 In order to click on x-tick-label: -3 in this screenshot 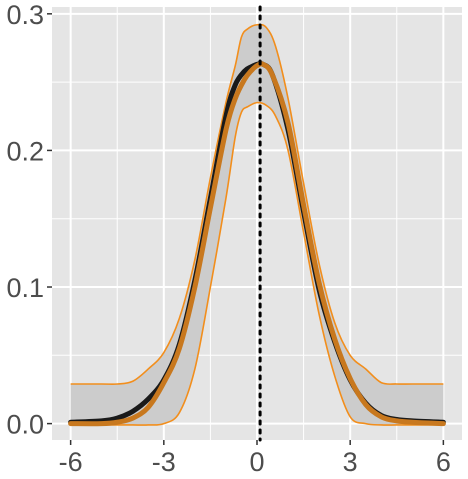, I will do `click(164, 462)`.